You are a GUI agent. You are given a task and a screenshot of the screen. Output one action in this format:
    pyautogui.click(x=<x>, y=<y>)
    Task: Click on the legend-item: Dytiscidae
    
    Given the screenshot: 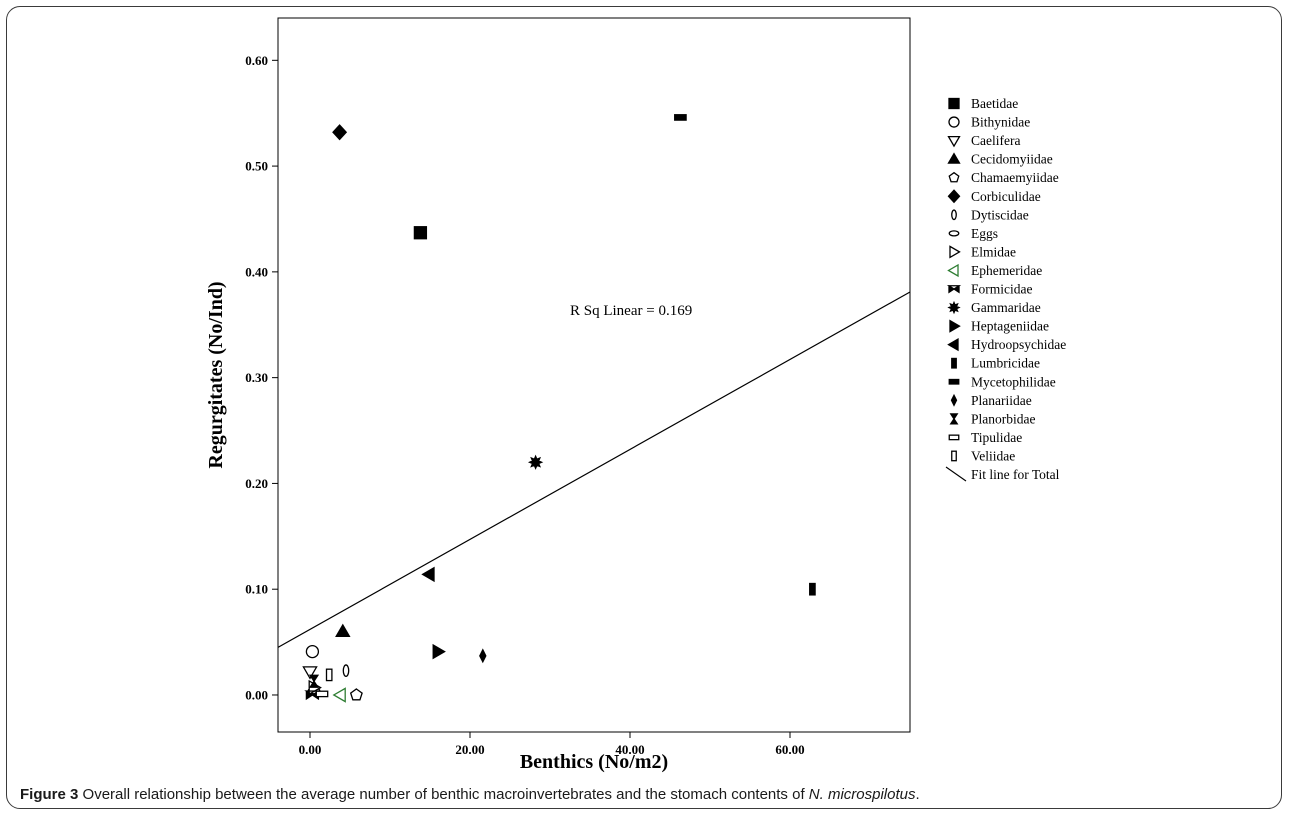 What is the action you would take?
    pyautogui.click(x=990, y=214)
    